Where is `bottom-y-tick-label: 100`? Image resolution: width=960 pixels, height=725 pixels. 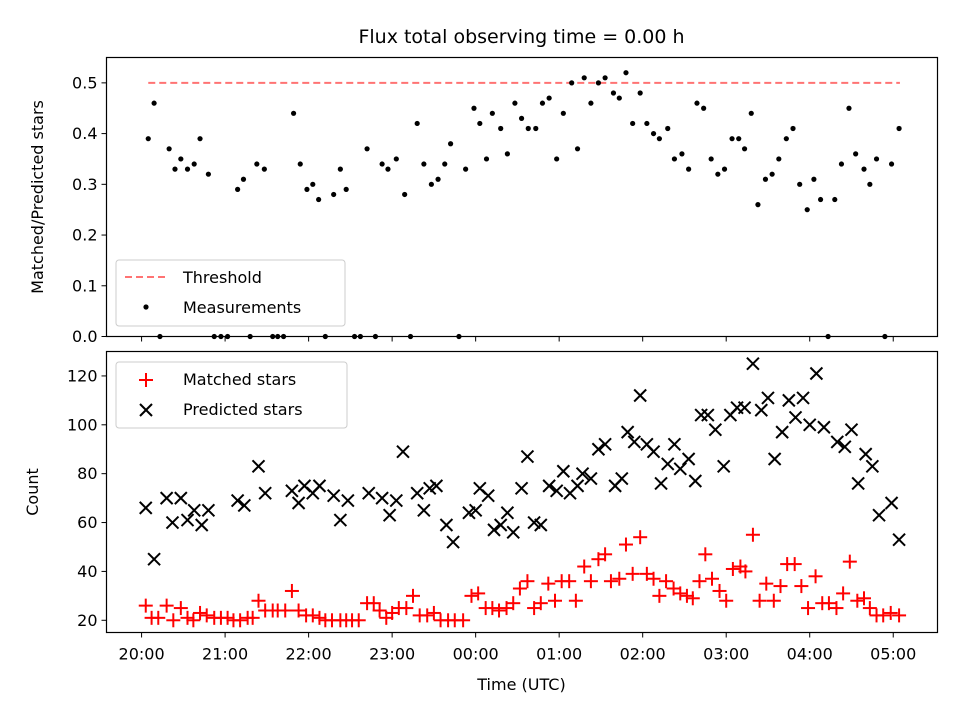 bottom-y-tick-label: 100 is located at coordinates (82, 424).